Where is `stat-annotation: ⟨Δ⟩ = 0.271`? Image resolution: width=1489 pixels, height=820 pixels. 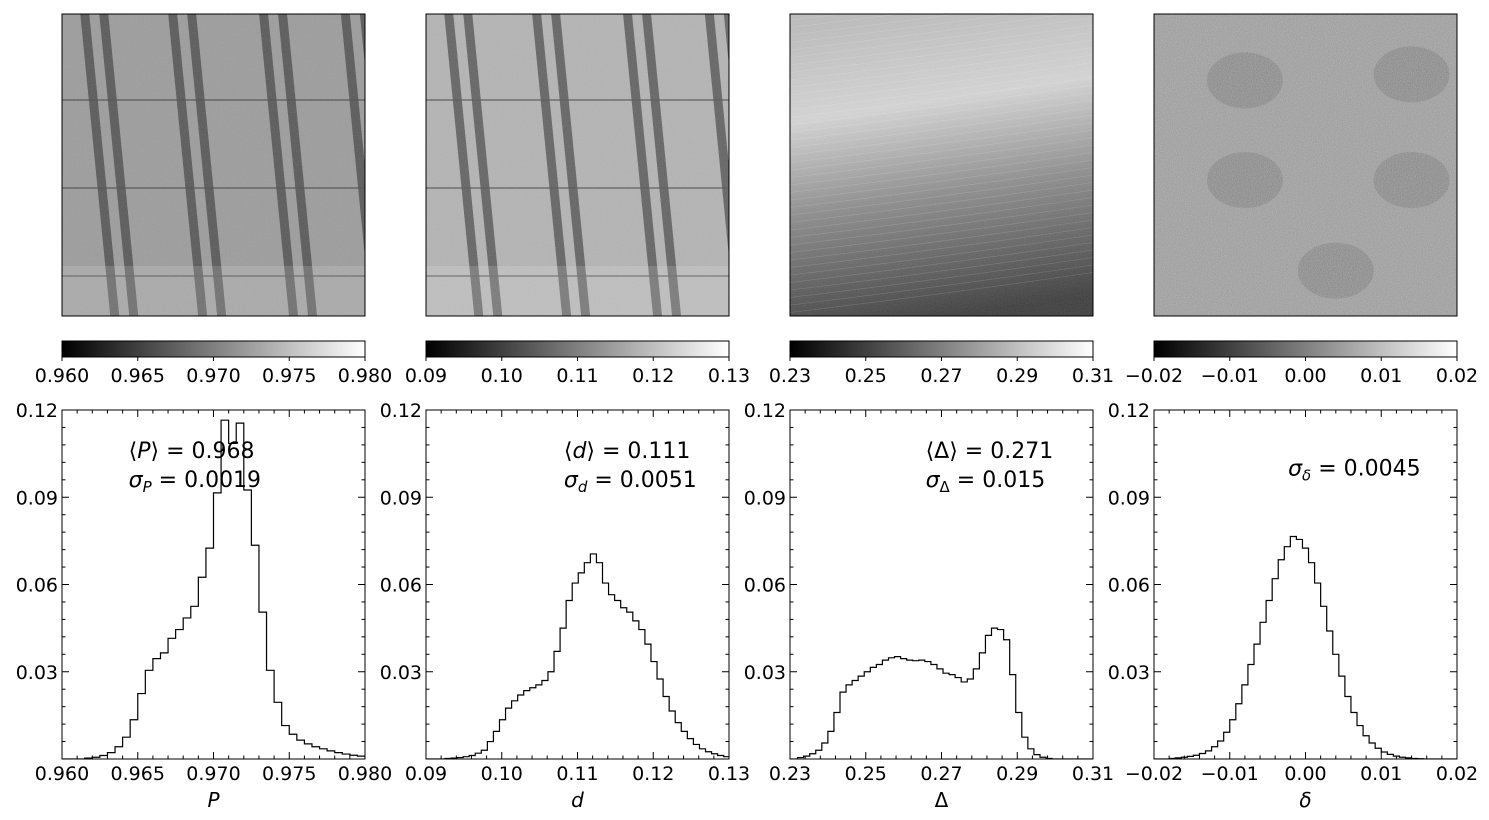
stat-annotation: ⟨Δ⟩ = 0.271 is located at coordinates (990, 451).